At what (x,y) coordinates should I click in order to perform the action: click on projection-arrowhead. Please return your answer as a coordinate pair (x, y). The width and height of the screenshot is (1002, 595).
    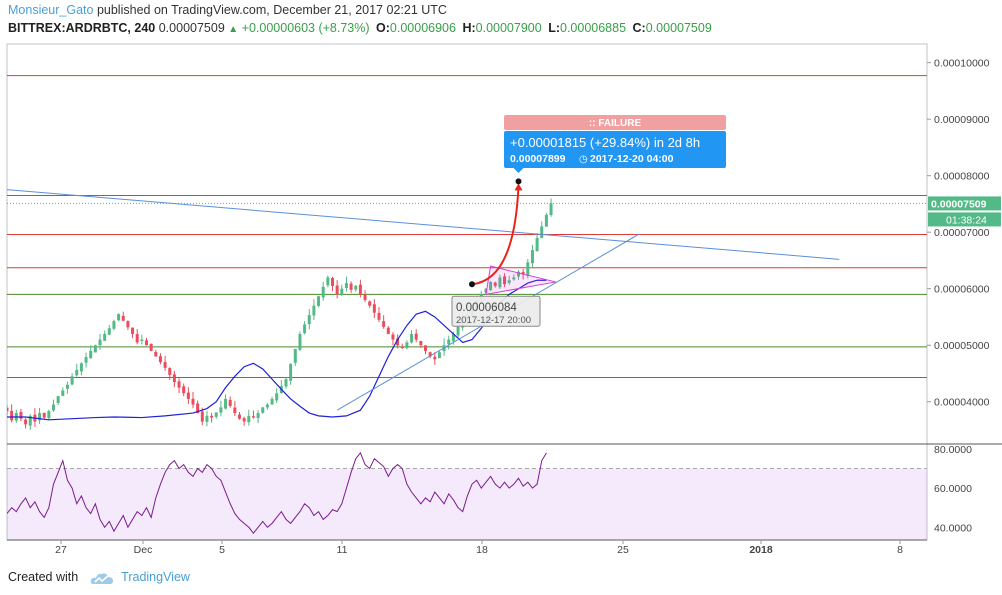
    Looking at the image, I should click on (518, 187).